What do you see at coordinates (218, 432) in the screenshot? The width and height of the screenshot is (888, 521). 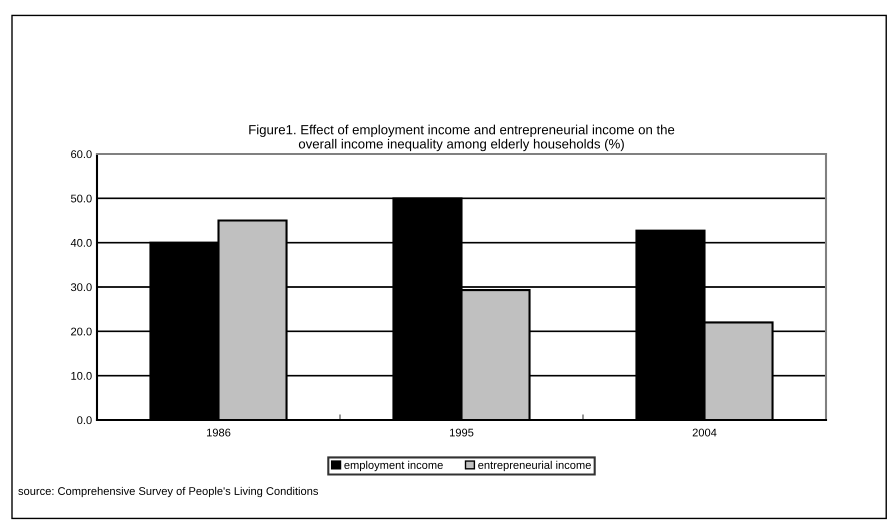 I see `x-tick-label: 1986` at bounding box center [218, 432].